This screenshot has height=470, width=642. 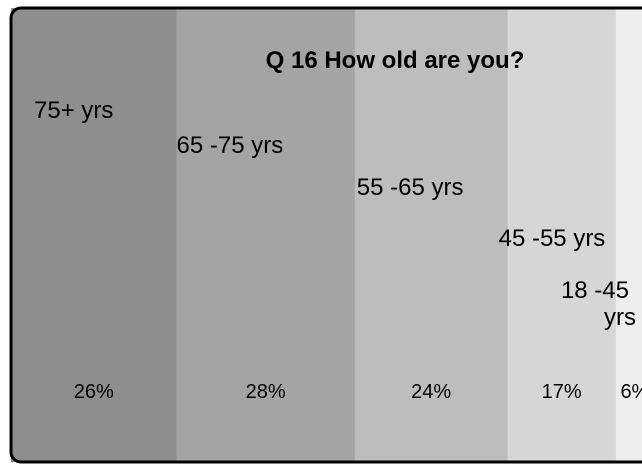 I want to click on chart-title: Q 16 How old are you?, so click(x=395, y=60).